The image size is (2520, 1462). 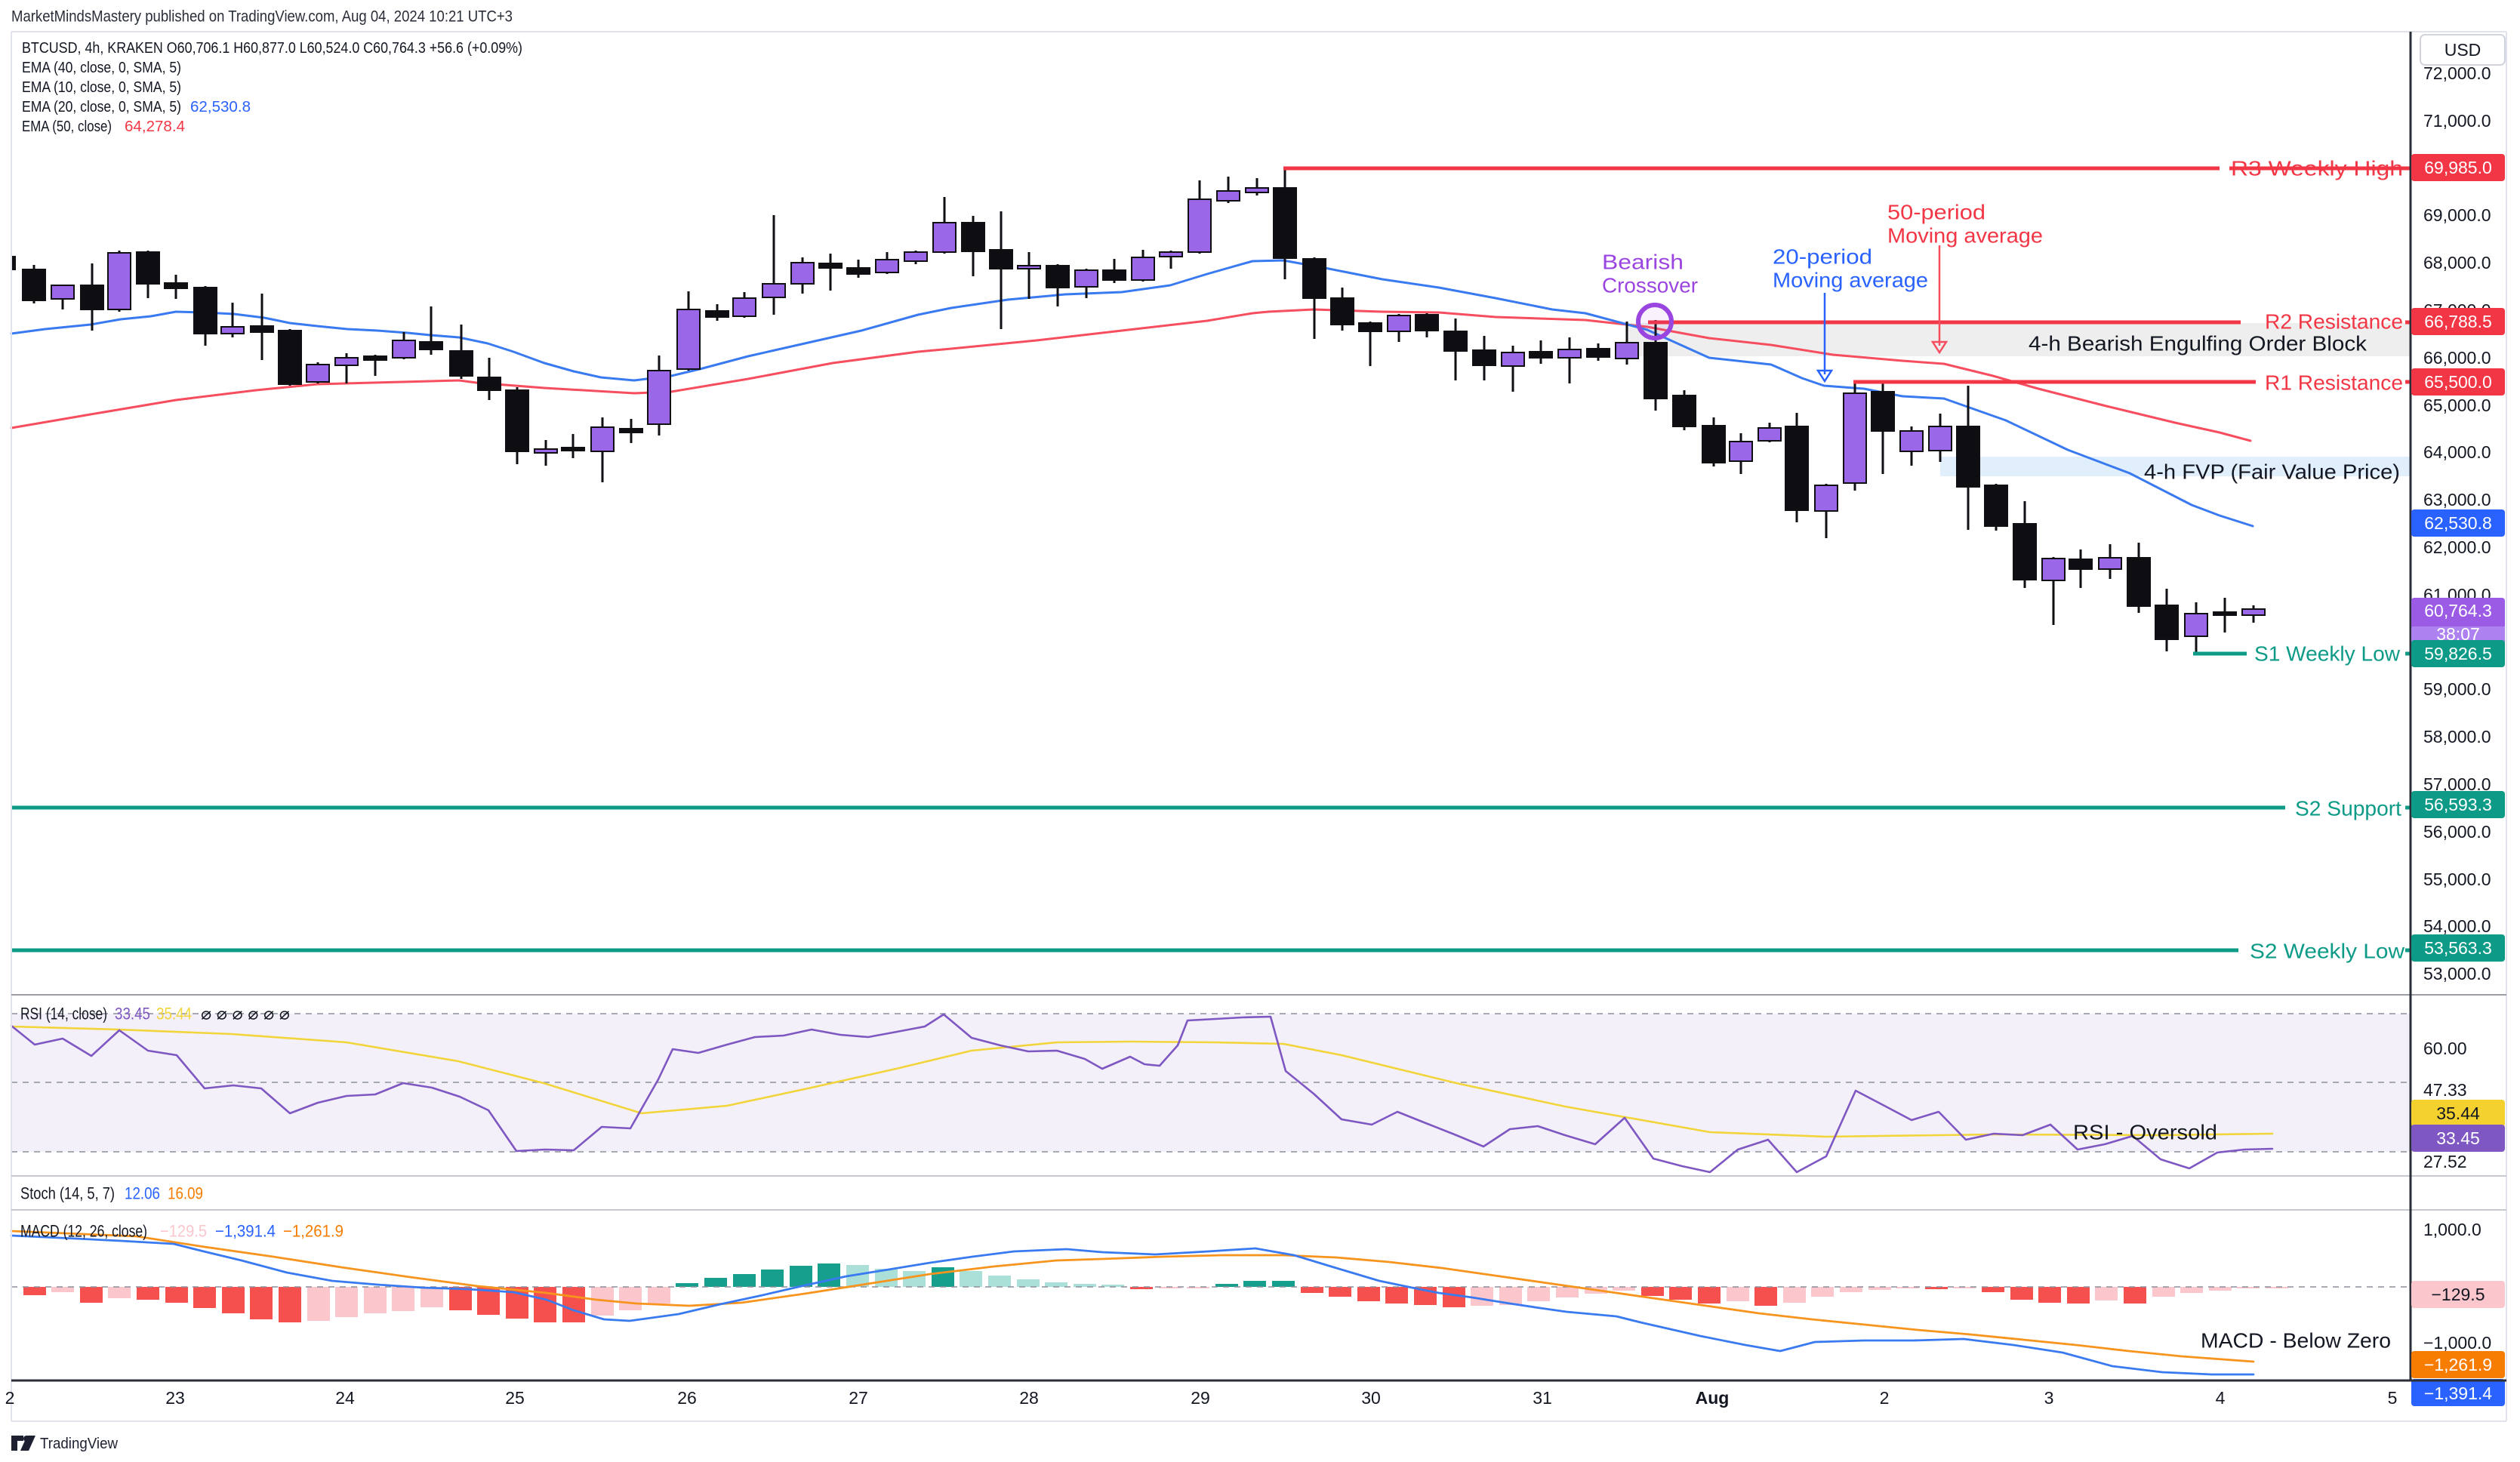 I want to click on svg-text: Bearish, so click(x=1643, y=262).